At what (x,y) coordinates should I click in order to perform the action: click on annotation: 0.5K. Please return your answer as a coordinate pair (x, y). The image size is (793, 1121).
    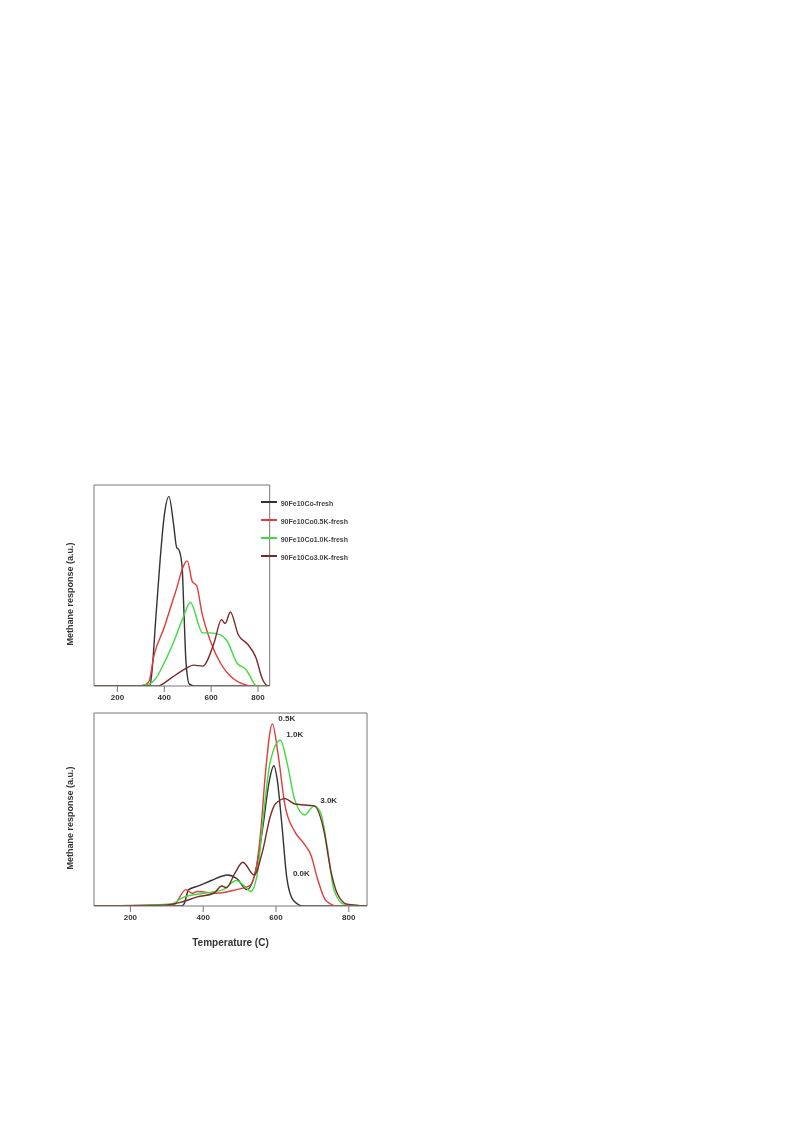
    Looking at the image, I should click on (287, 718).